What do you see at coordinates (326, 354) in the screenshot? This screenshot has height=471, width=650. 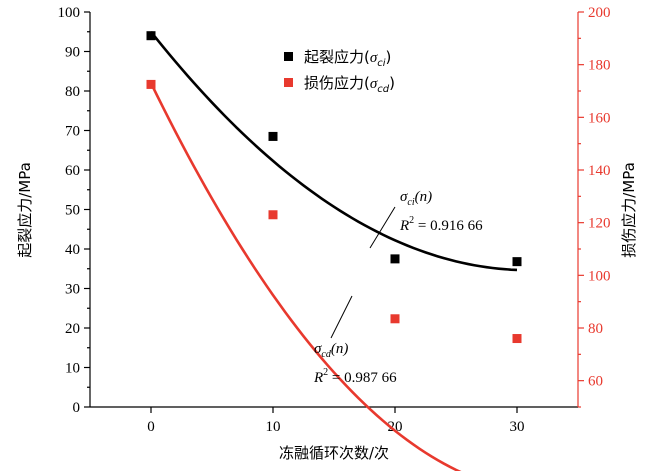 I see `annotation-cd-sub: cd` at bounding box center [326, 354].